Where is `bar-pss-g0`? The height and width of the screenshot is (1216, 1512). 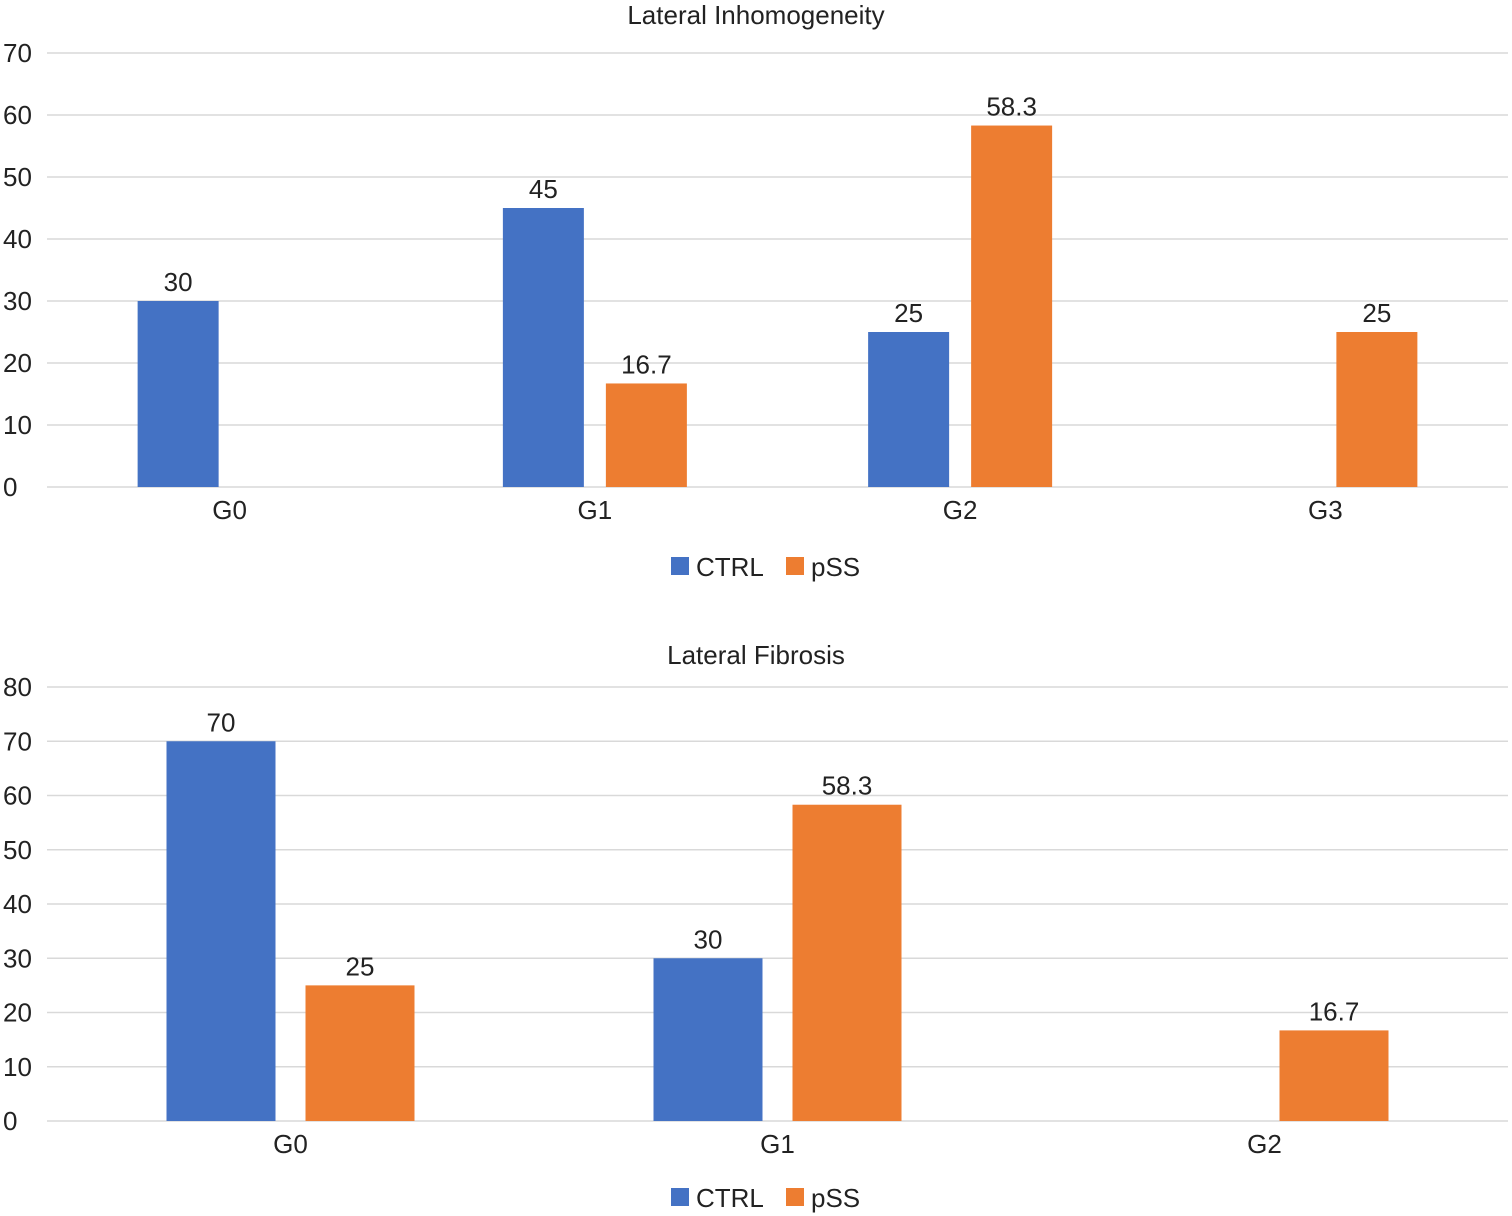
bar-pss-g0 is located at coordinates (360, 1053).